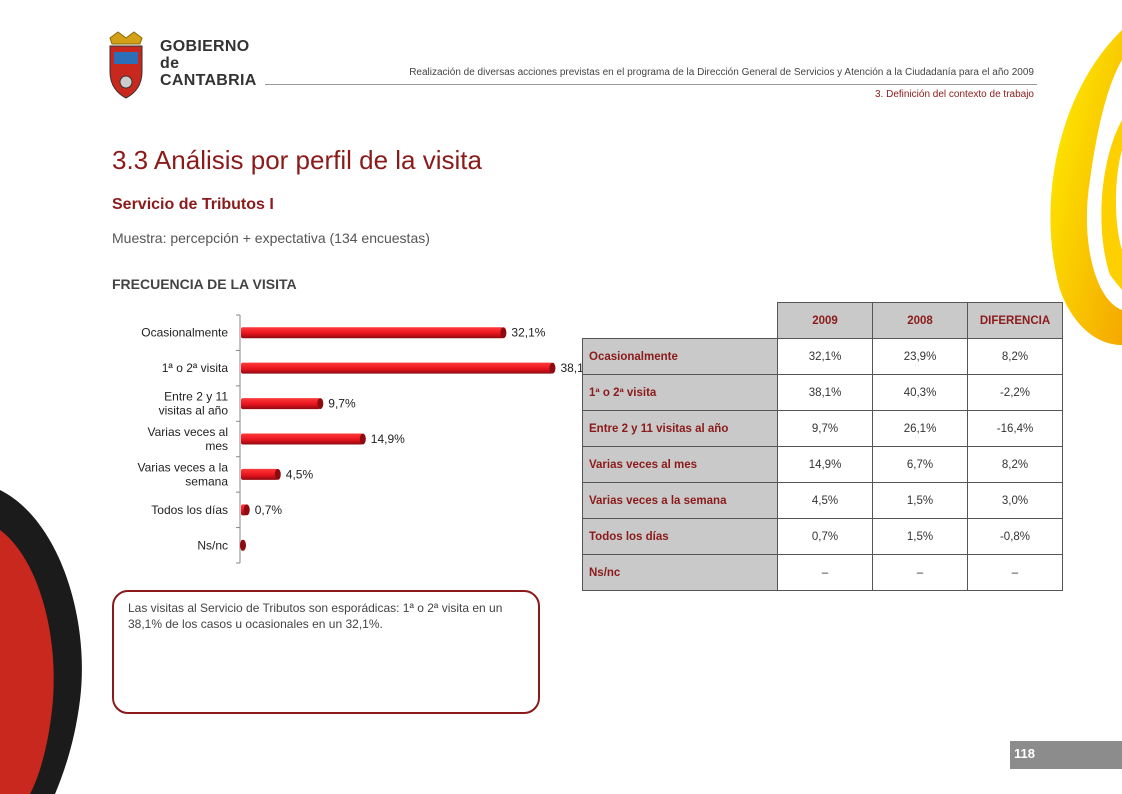 This screenshot has height=794, width=1122. Describe the element at coordinates (269, 510) in the screenshot. I see `value-label: 0,7%` at that location.